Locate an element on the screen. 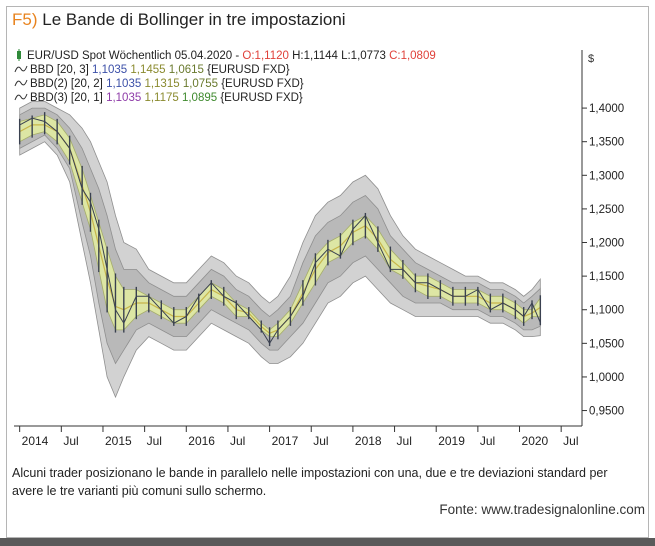 The width and height of the screenshot is (655, 546). x-tick-label: 2020 is located at coordinates (535, 441).